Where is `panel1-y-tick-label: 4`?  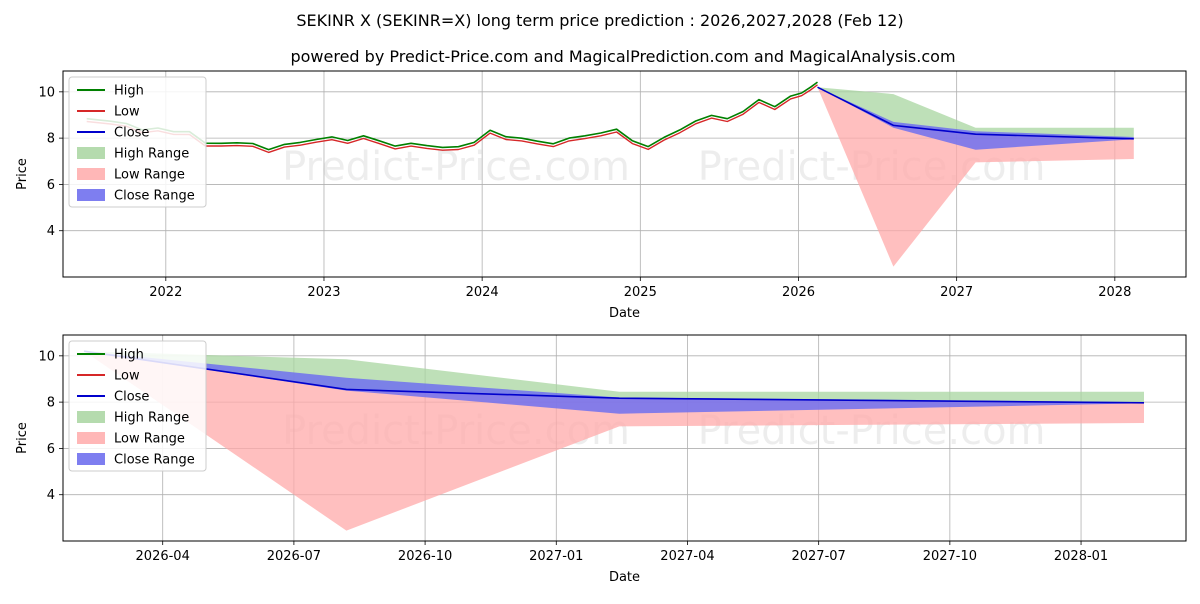 panel1-y-tick-label: 4 is located at coordinates (51, 231).